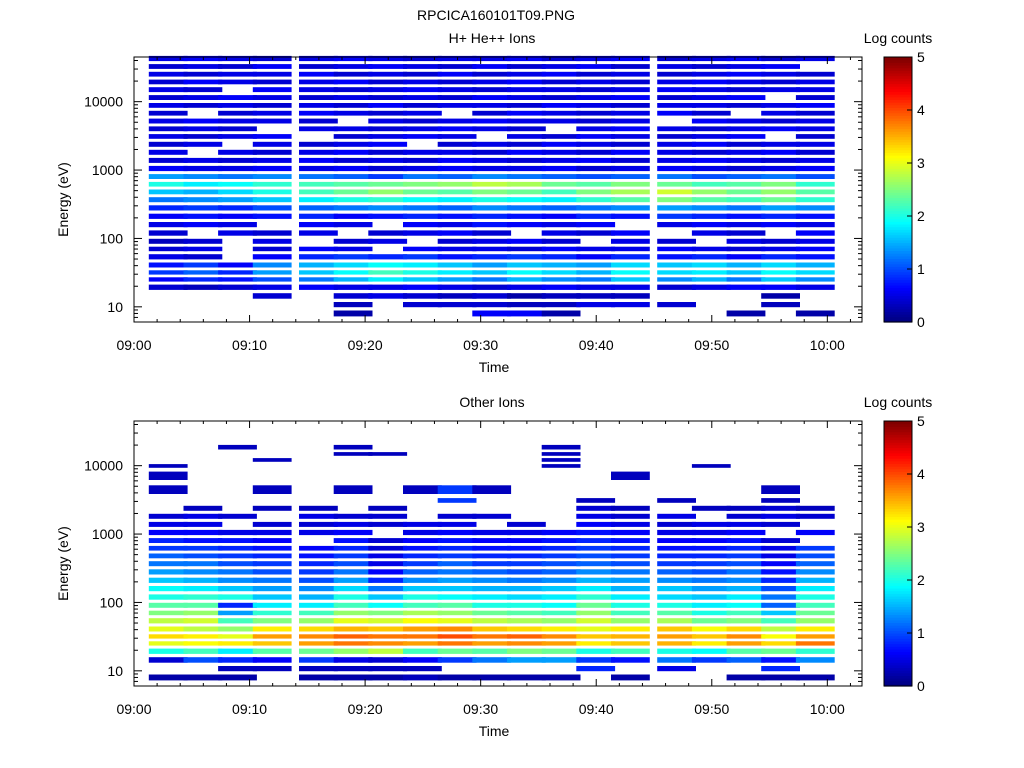 This screenshot has width=1024, height=768. What do you see at coordinates (921, 269) in the screenshot?
I see `colorbar-tick-label: 1` at bounding box center [921, 269].